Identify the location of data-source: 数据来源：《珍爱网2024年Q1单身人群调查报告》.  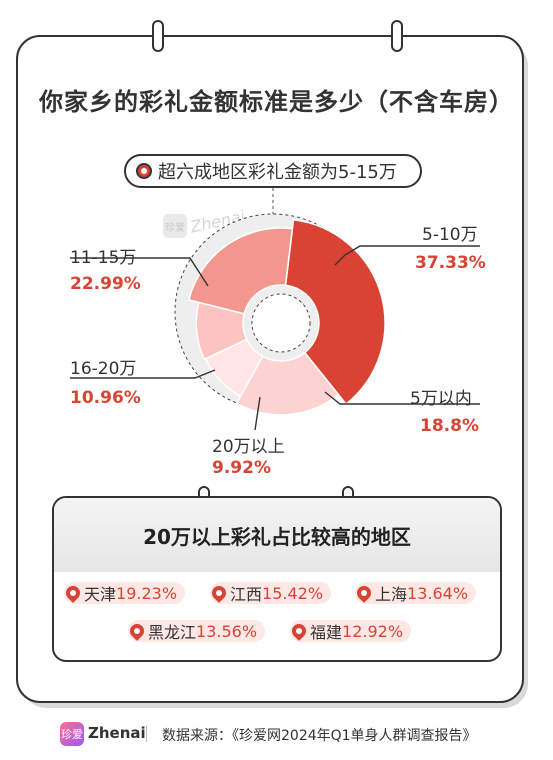
(319, 736).